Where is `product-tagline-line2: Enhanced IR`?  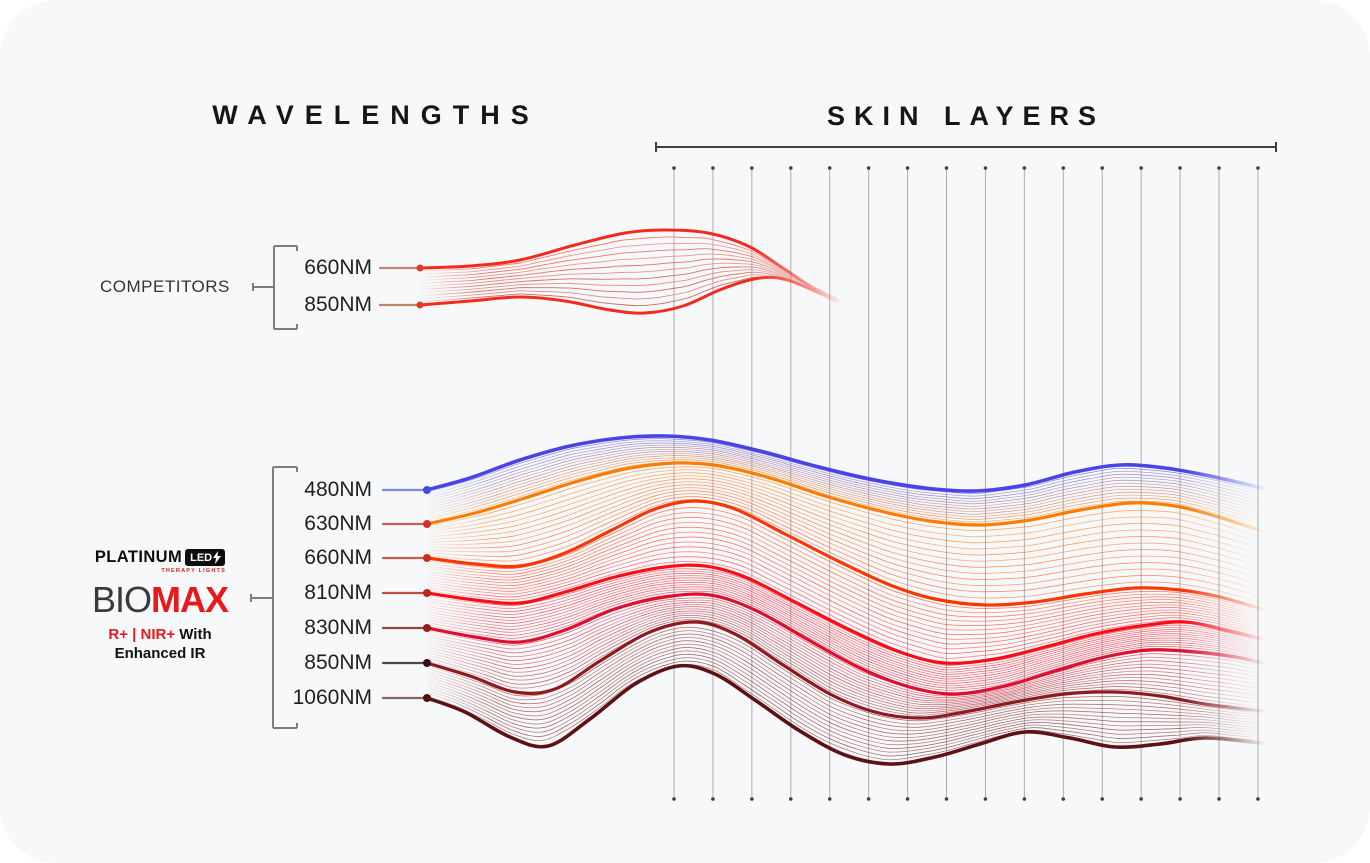 product-tagline-line2: Enhanced IR is located at coordinates (160, 653).